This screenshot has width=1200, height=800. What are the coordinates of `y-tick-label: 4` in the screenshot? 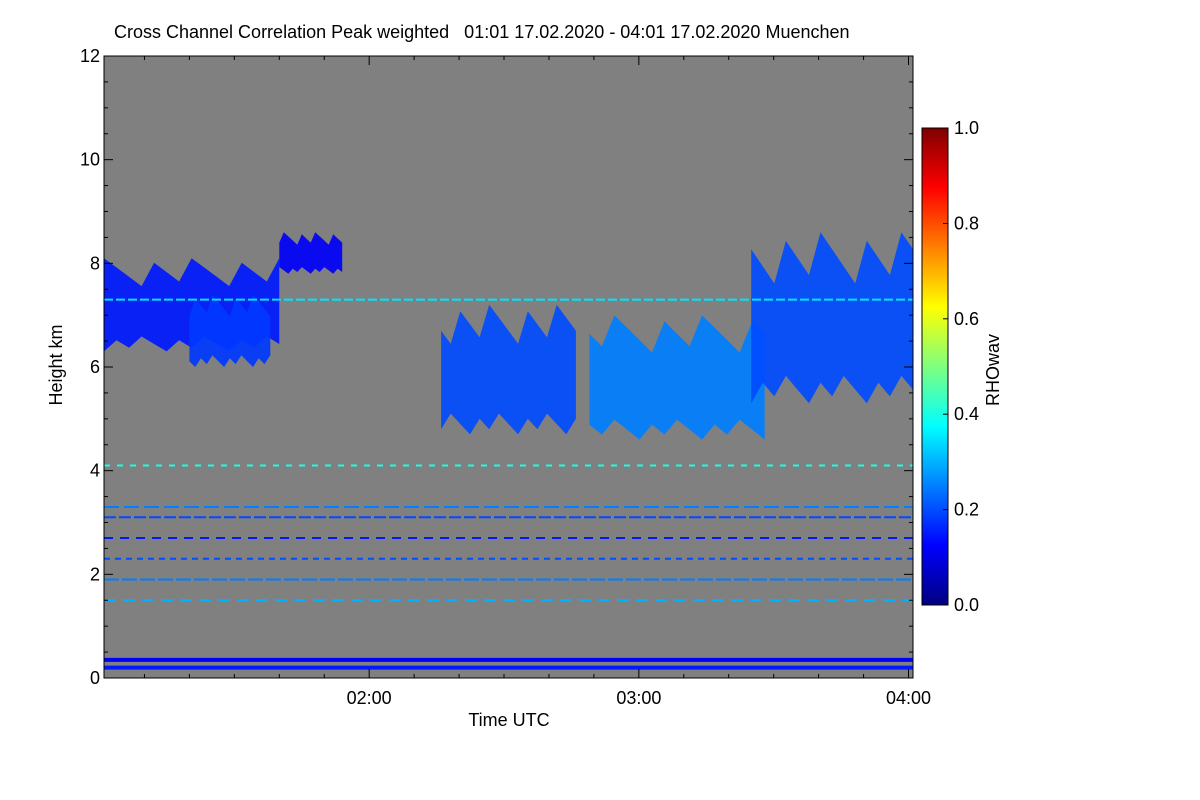 It's located at (95, 471).